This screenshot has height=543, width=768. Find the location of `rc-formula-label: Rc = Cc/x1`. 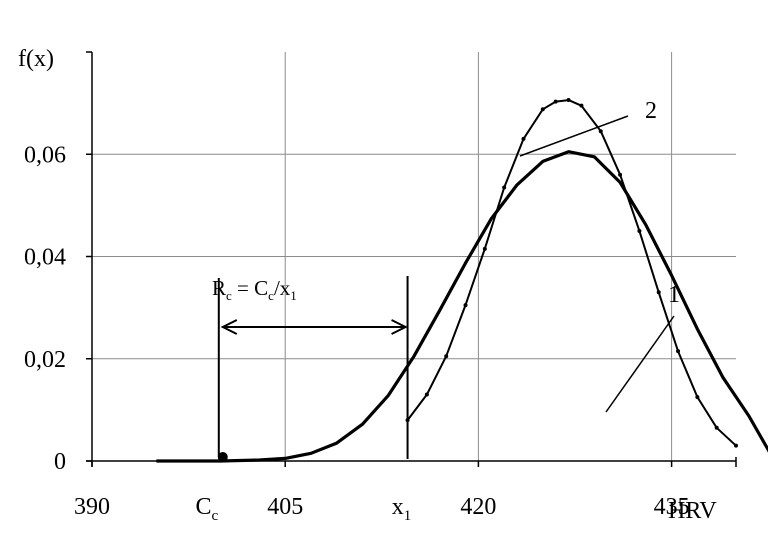

rc-formula-label: Rc = Cc/x1 is located at coordinates (254, 289).